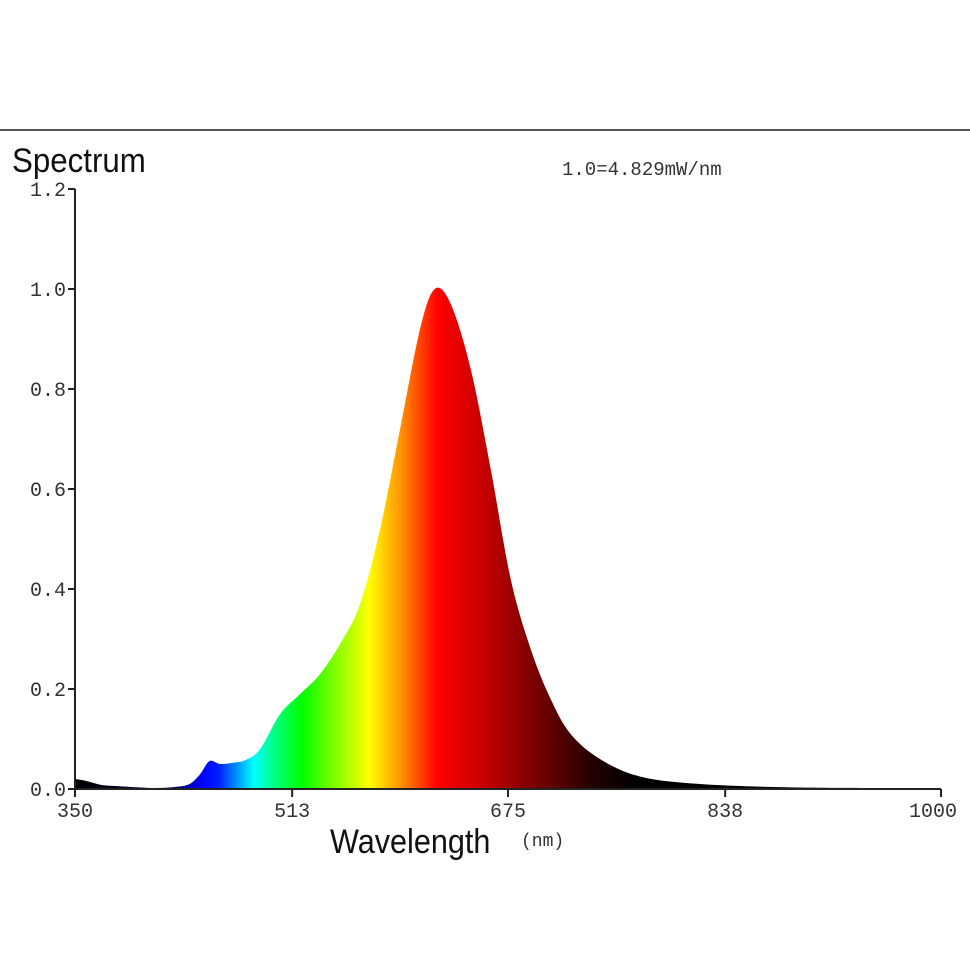 Image resolution: width=970 pixels, height=971 pixels. I want to click on y-tick-label: 0.6, so click(48, 491).